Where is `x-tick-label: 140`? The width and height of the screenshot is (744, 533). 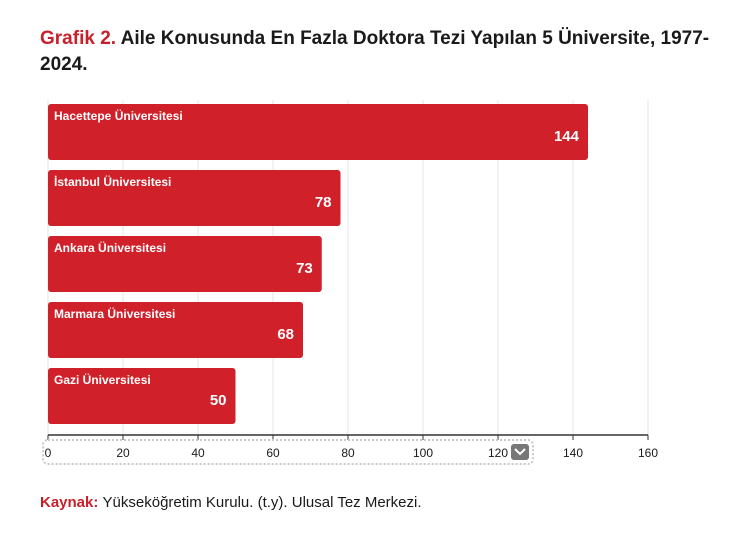
x-tick-label: 140 is located at coordinates (573, 453).